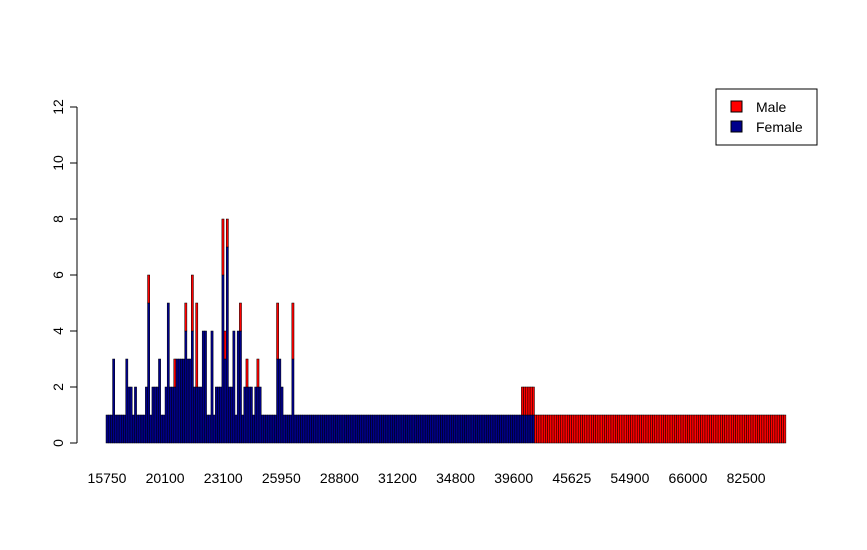 This screenshot has height=550, width=867. What do you see at coordinates (58, 387) in the screenshot?
I see `y-tick-label: 2` at bounding box center [58, 387].